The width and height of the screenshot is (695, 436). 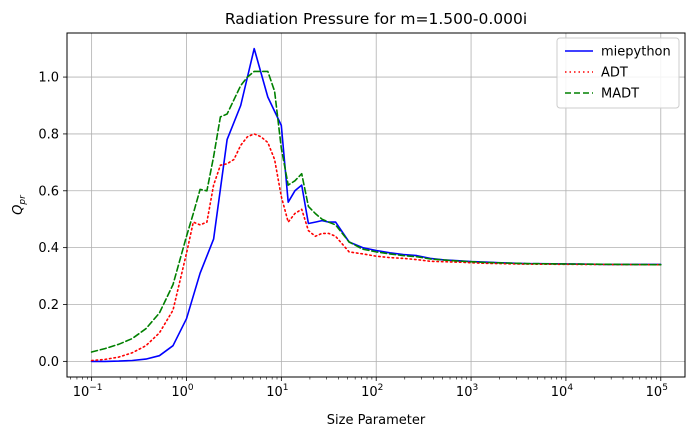 I want to click on x-tick-label: 10⁻¹, so click(x=88, y=391).